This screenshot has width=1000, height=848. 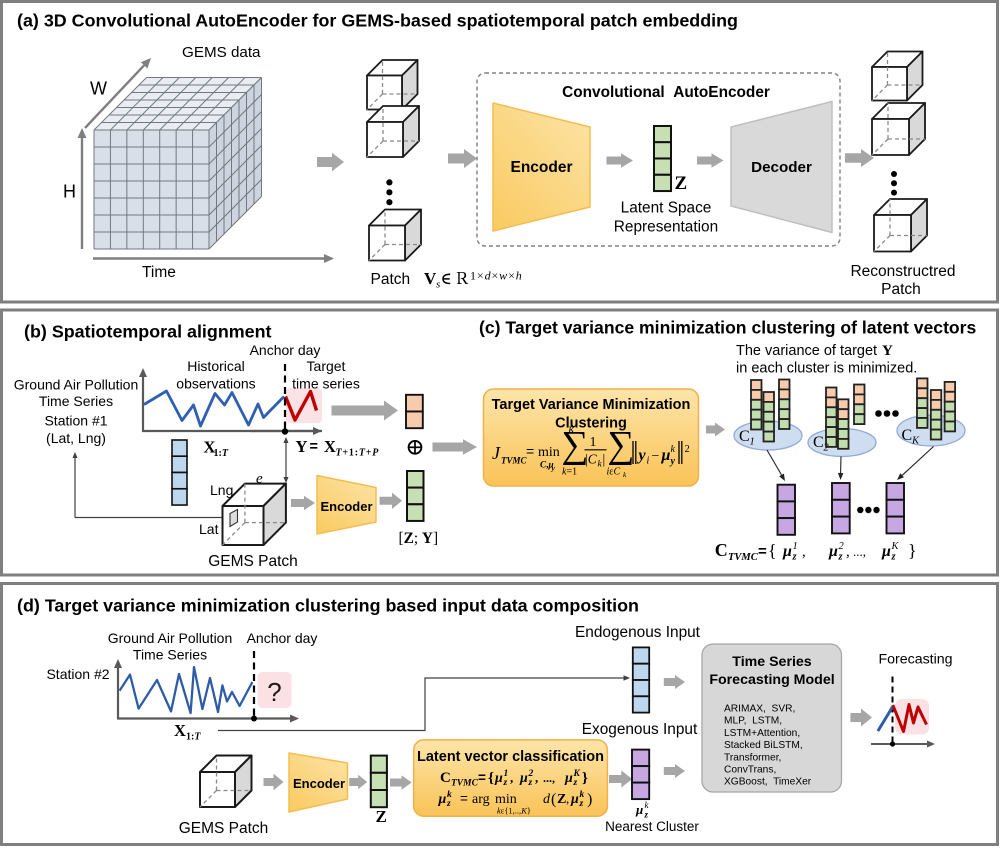 What do you see at coordinates (209, 529) in the screenshot?
I see `svg-text: Lat` at bounding box center [209, 529].